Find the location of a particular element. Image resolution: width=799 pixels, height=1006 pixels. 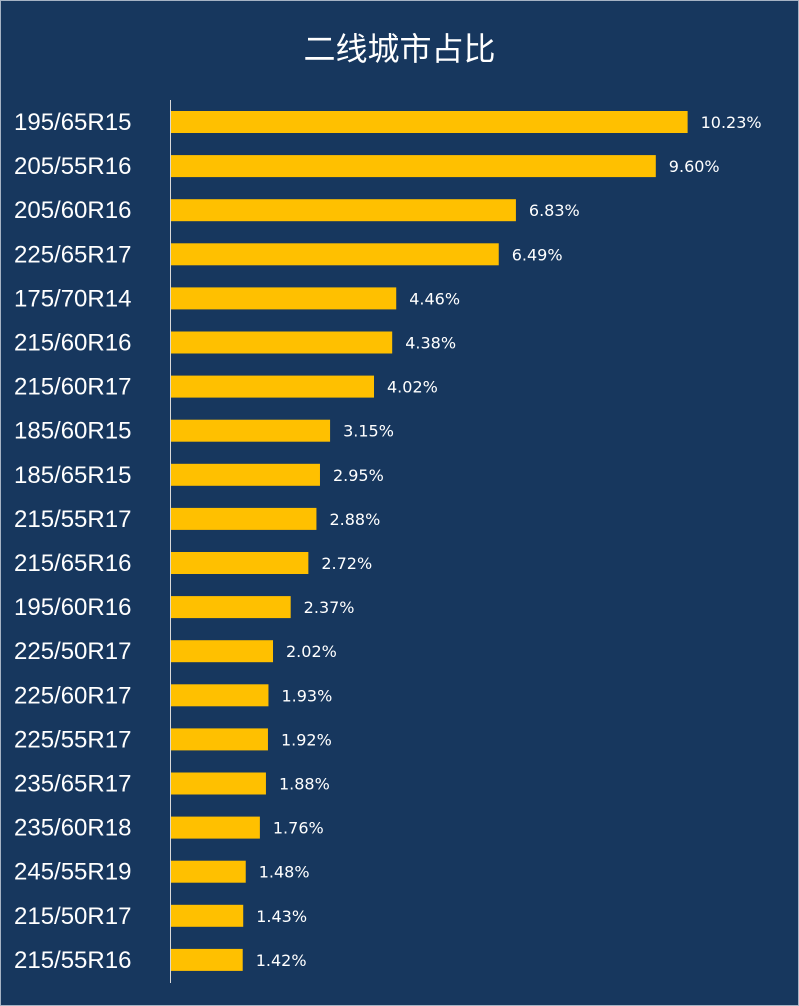

category-label: 205/55R16 is located at coordinates (72, 166).